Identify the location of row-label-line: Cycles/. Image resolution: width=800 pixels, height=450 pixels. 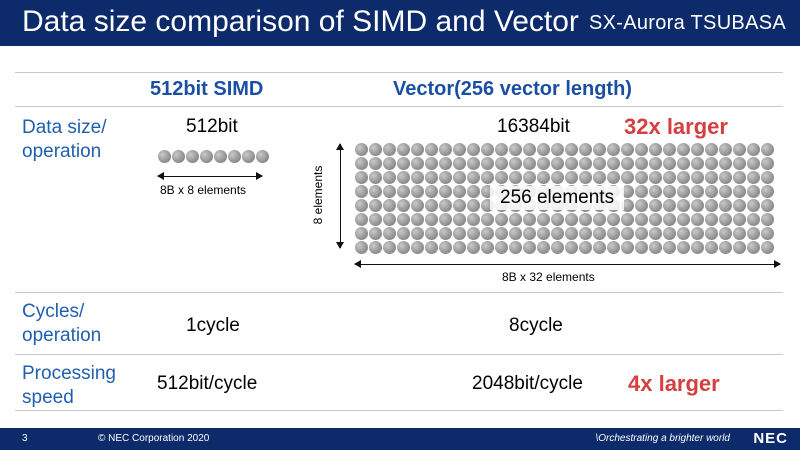
(53, 311).